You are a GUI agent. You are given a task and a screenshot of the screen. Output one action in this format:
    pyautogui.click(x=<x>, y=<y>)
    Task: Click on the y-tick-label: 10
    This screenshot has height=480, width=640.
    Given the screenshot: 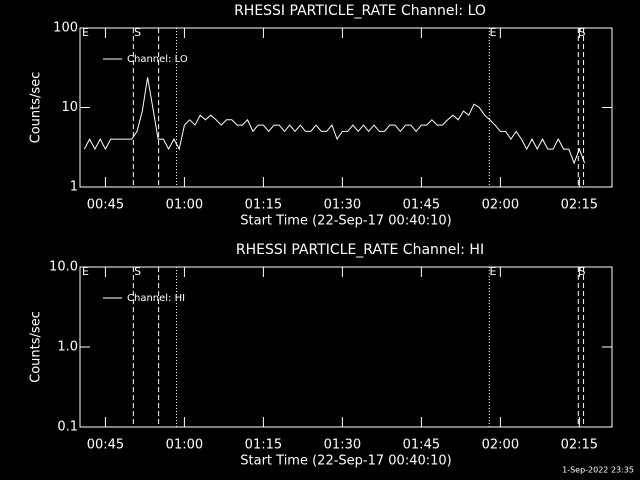 What is the action you would take?
    pyautogui.click(x=69, y=107)
    